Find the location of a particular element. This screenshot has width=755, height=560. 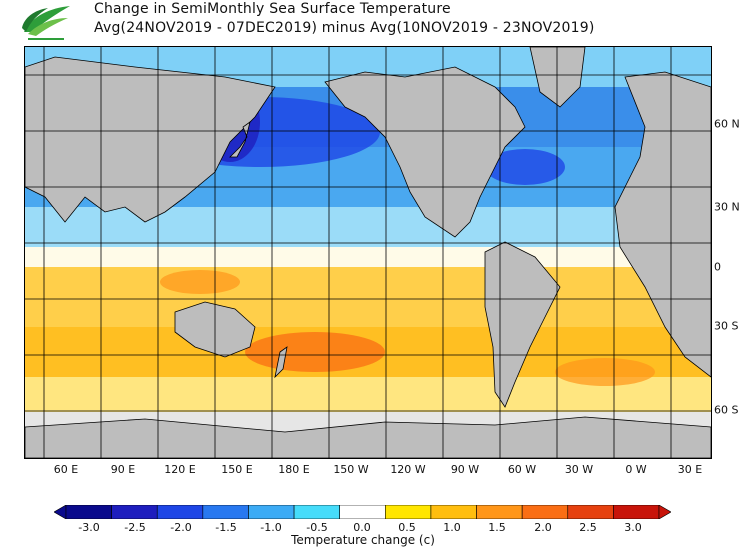

new-zealand is located at coordinates (281, 362).